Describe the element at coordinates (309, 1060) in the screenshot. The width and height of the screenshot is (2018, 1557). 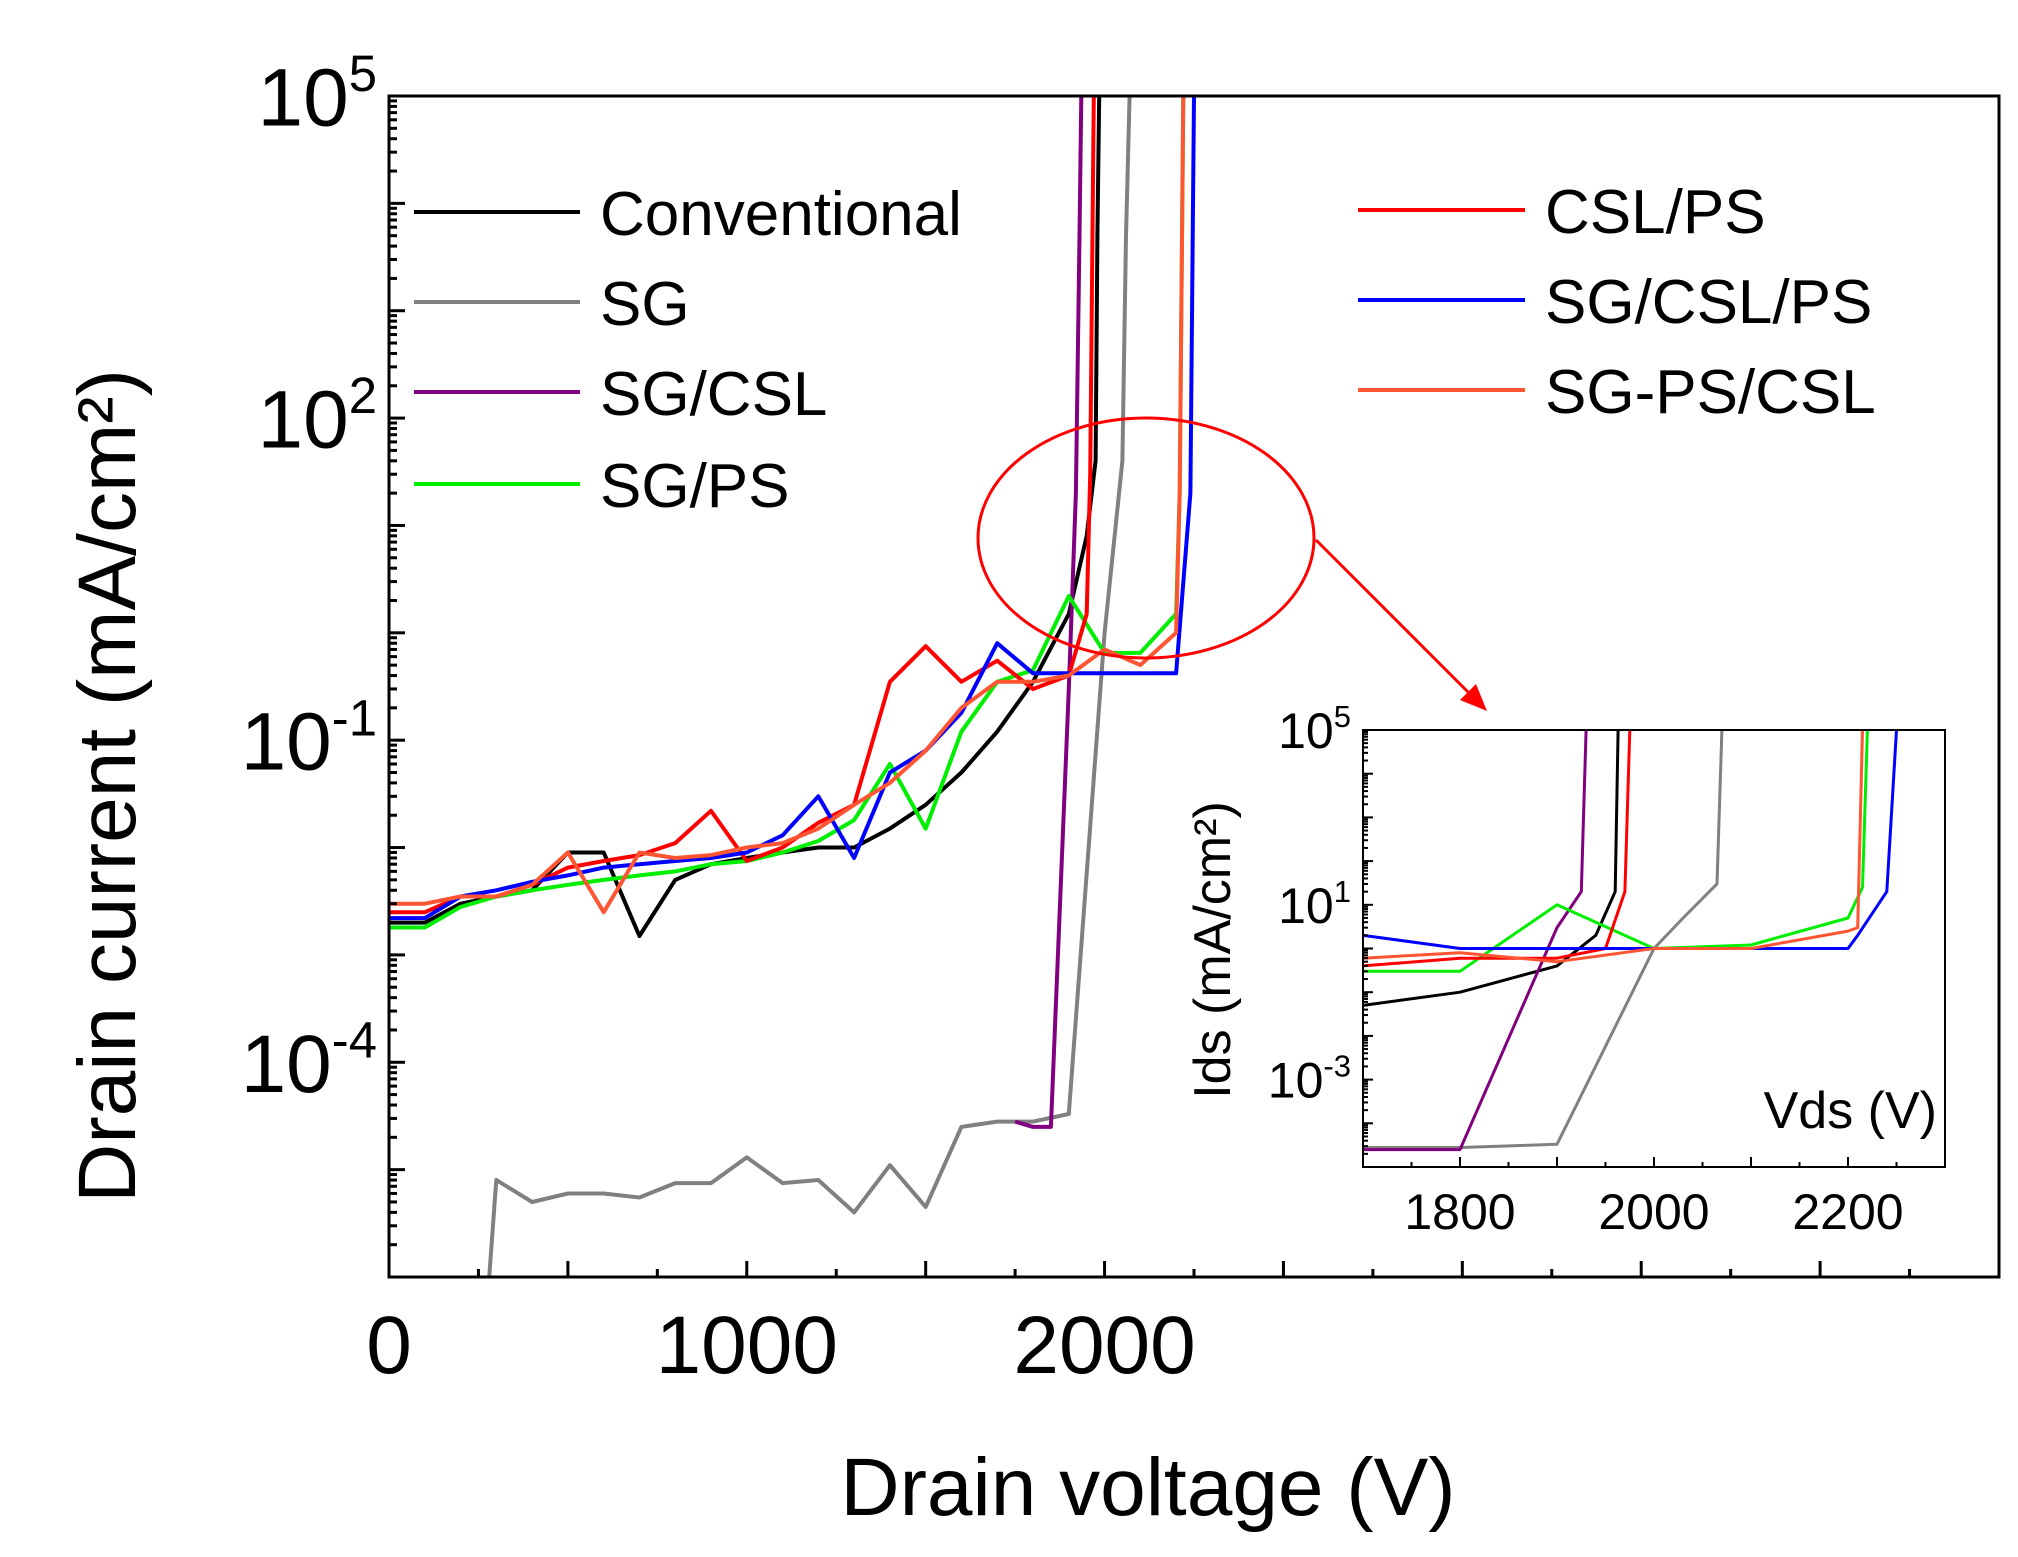
I see `main-y-tick-label: 10⁻⁴` at that location.